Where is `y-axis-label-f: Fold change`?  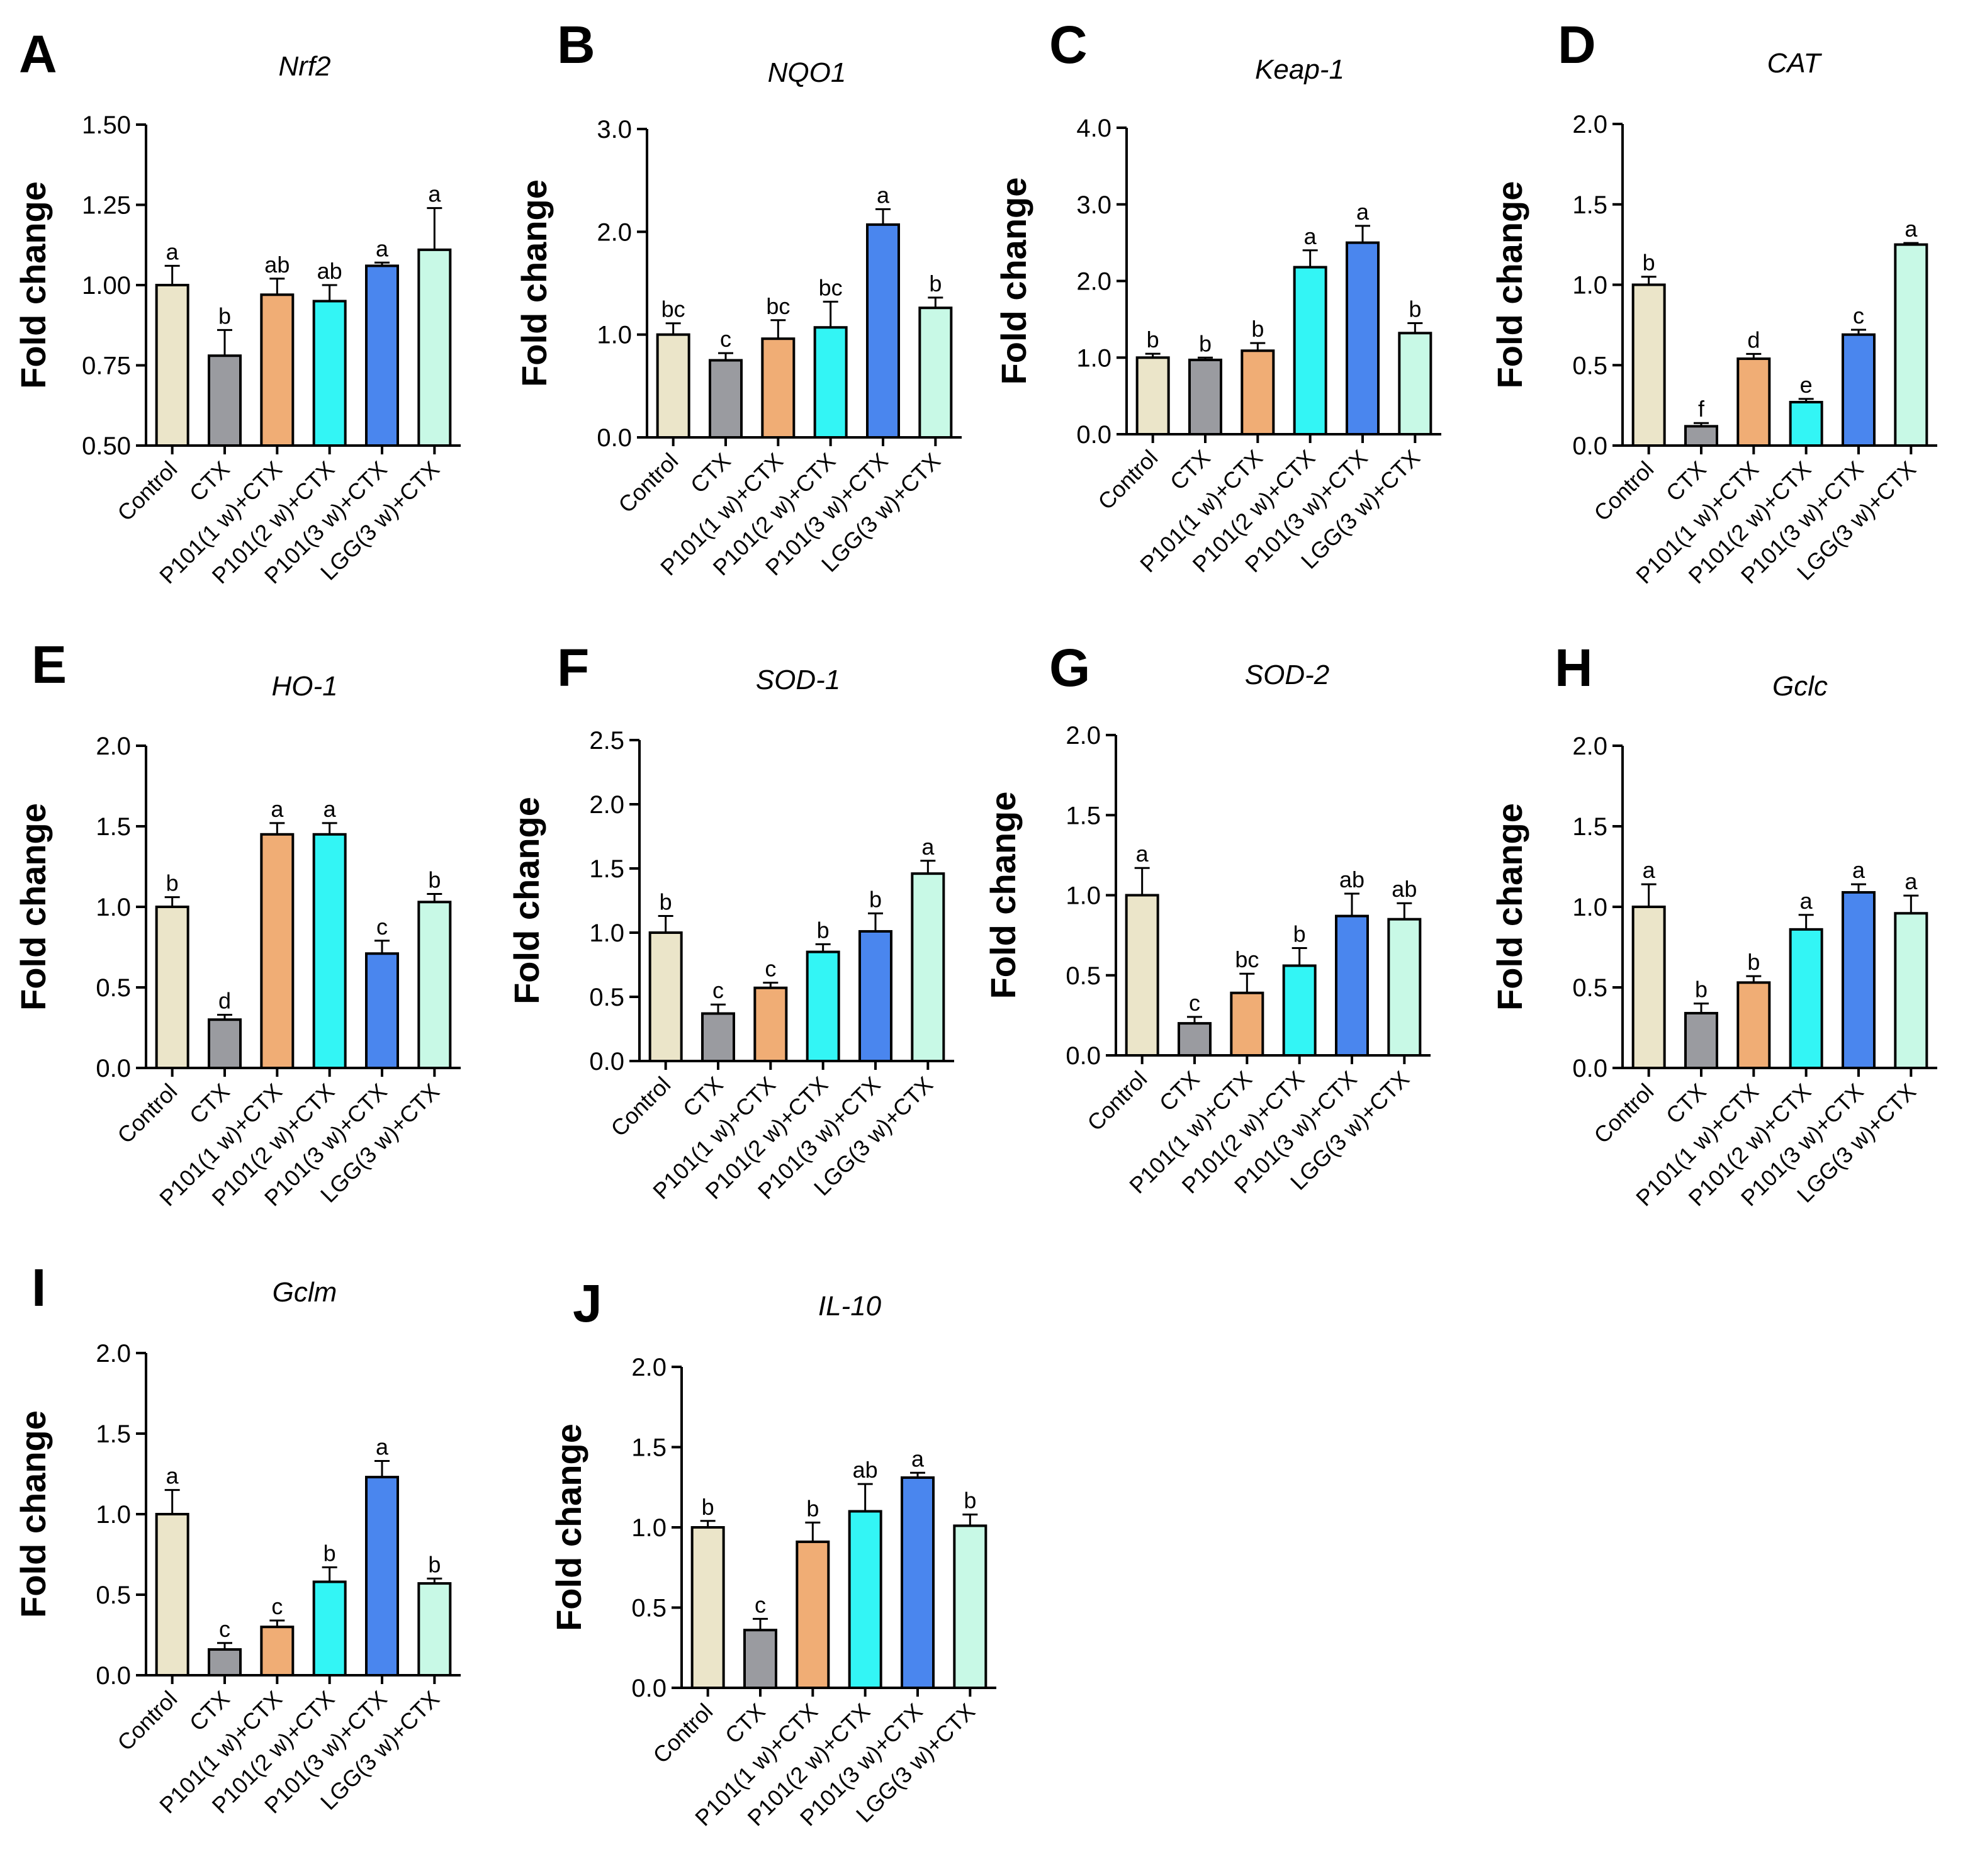
y-axis-label-f: Fold change is located at coordinates (526, 900).